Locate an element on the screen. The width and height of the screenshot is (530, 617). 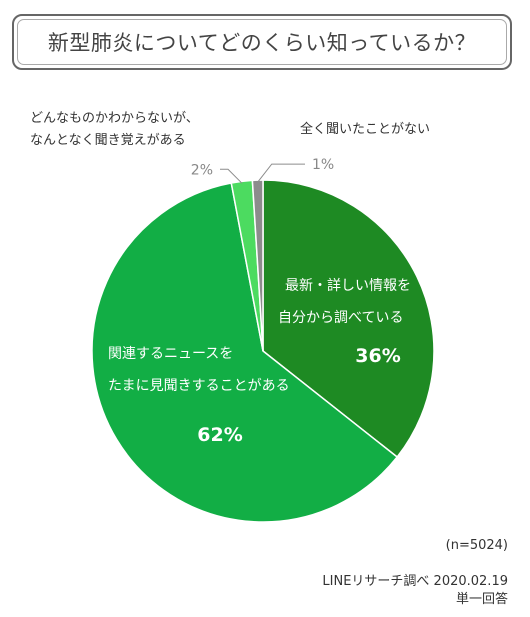
slice-label-never-heard-line-1: 全く聞いたことがない is located at coordinates (365, 129).